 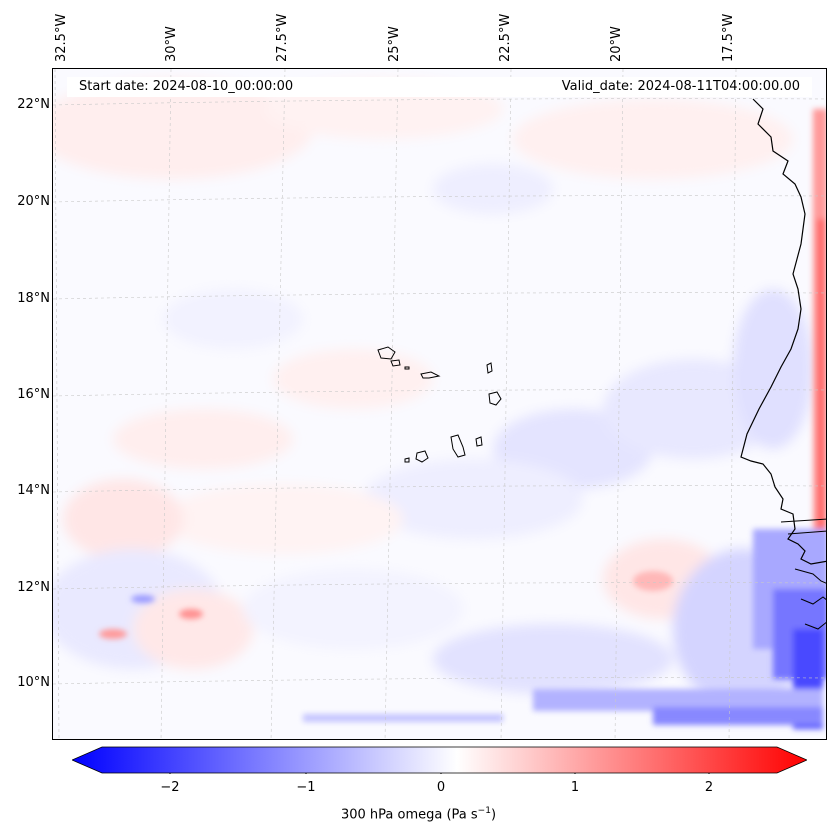 What do you see at coordinates (386, 353) in the screenshot?
I see `island-santo-antao` at bounding box center [386, 353].